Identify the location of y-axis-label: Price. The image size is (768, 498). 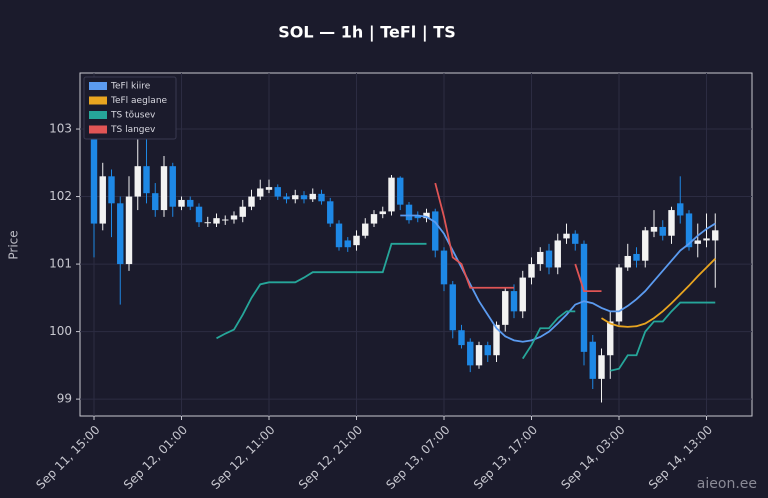
(14, 244).